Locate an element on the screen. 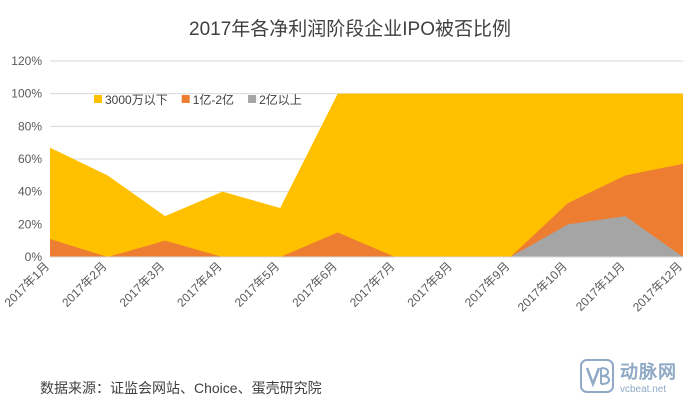 This screenshot has width=700, height=408. x-tick-label: 2017年12月 is located at coordinates (657, 286).